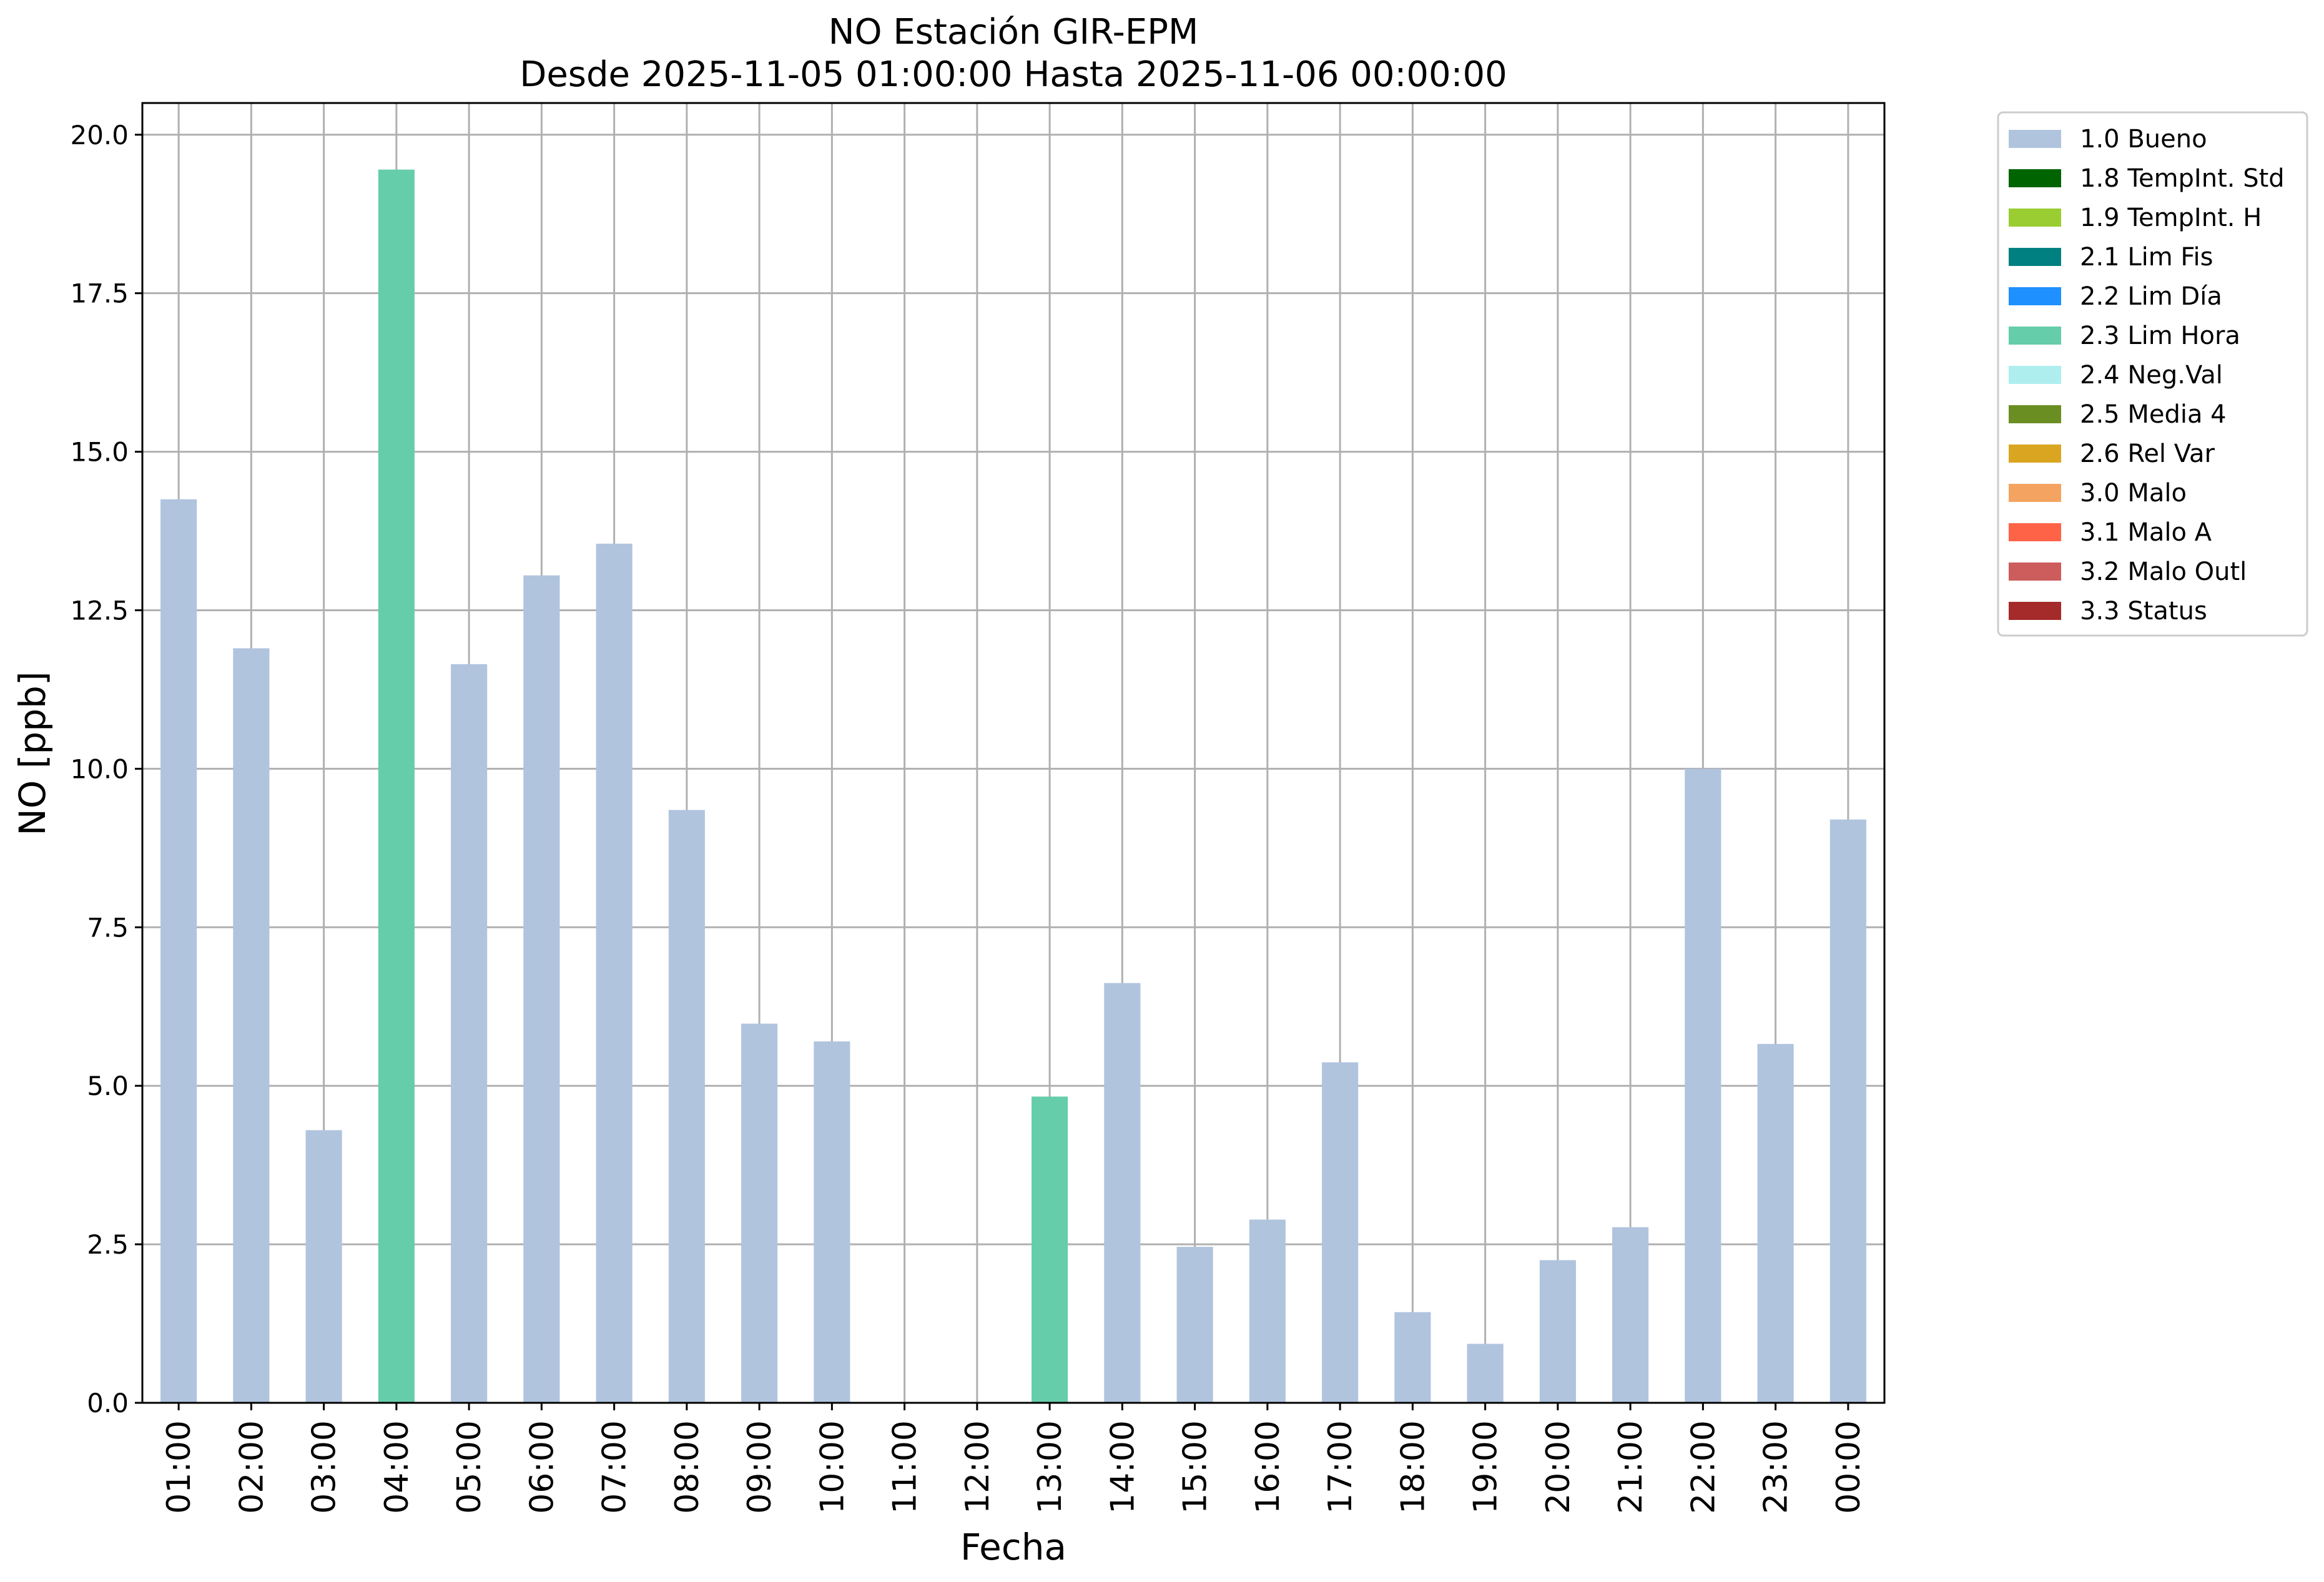 The height and width of the screenshot is (1582, 2324). What do you see at coordinates (2153, 414) in the screenshot?
I see `legend-label: 2.5 Media 4` at bounding box center [2153, 414].